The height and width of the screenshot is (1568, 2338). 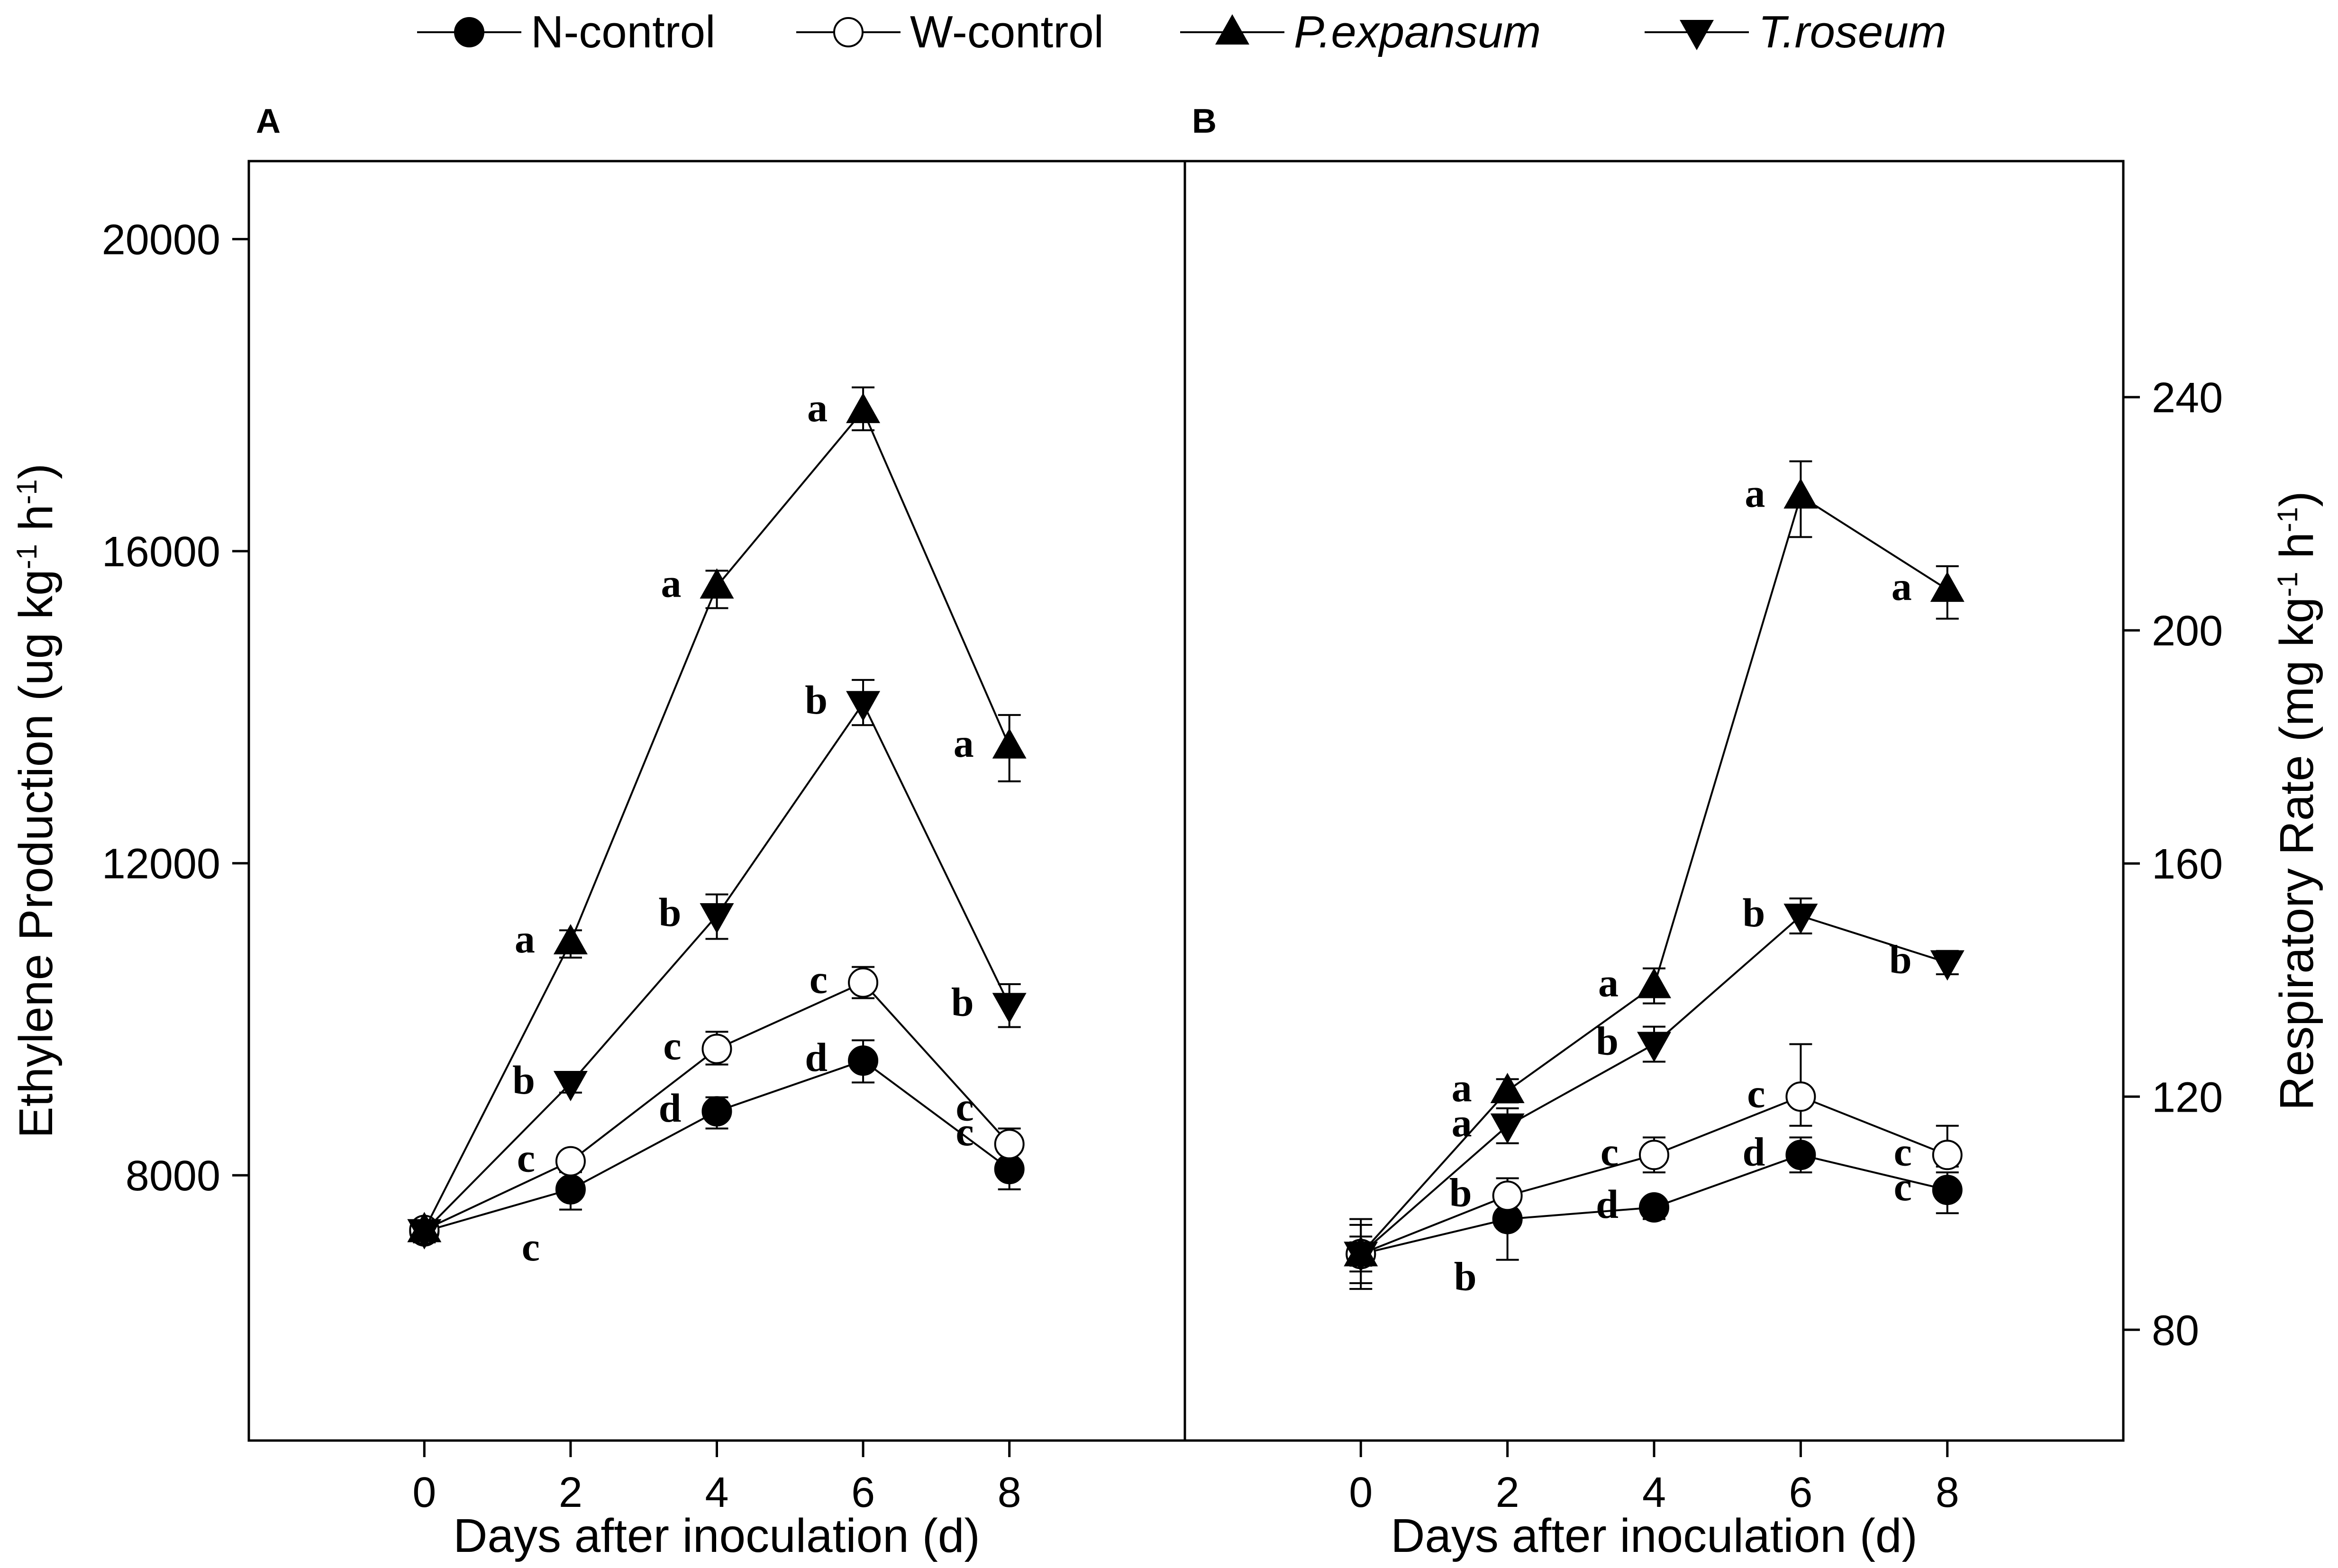 I want to click on panel-a-letter-p-expansum-6: a, so click(x=817, y=407).